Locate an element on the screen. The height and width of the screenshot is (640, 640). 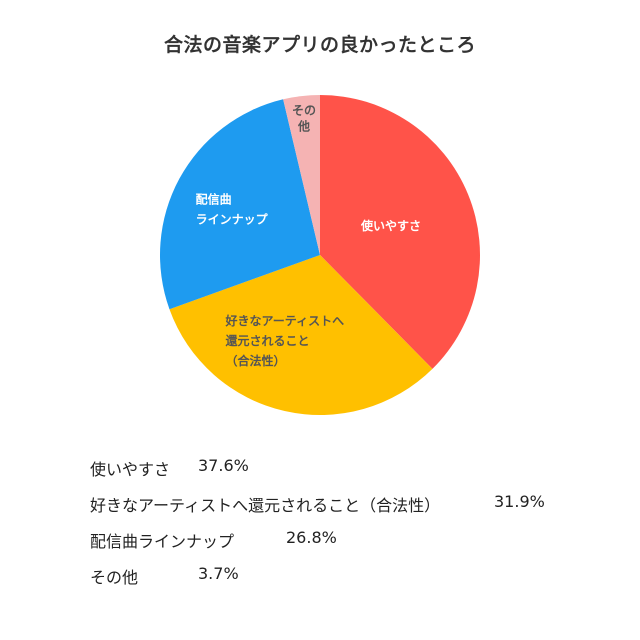
legend-value: 31.9% is located at coordinates (519, 501).